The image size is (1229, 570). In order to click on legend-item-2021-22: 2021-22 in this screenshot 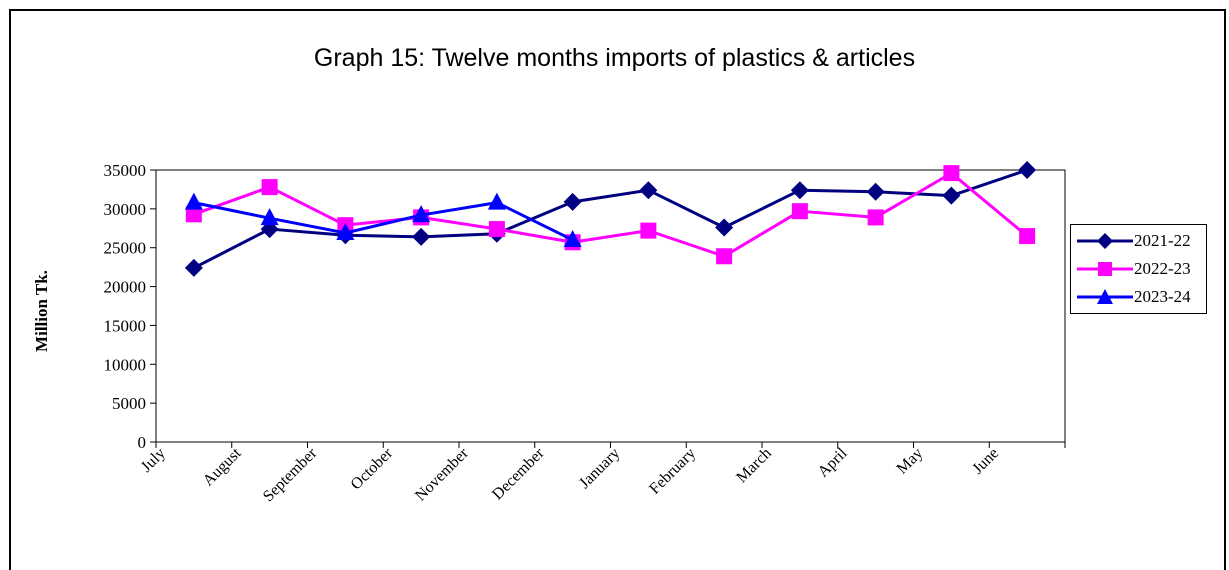, I will do `click(1139, 241)`.